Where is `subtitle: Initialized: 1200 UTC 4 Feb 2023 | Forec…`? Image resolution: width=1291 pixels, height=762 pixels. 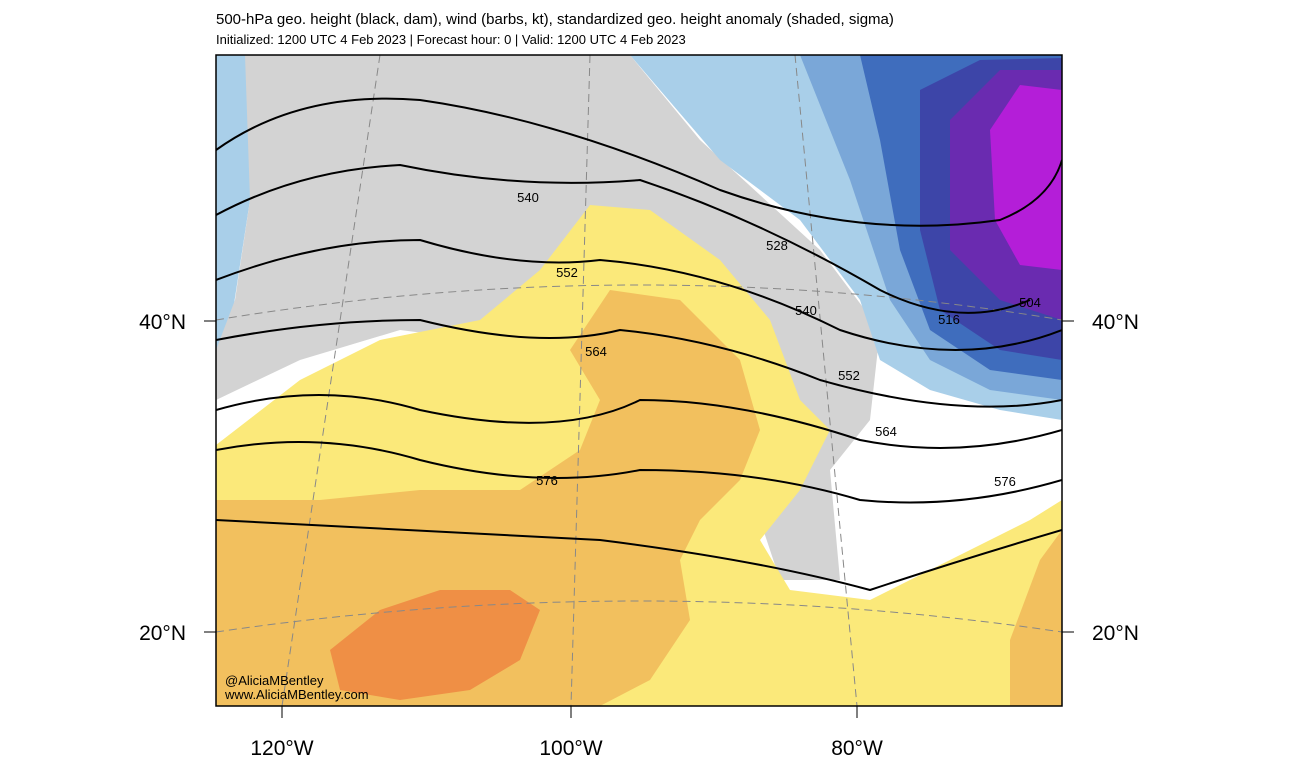 subtitle: Initialized: 1200 UTC 4 Feb 2023 | Forec… is located at coordinates (451, 39).